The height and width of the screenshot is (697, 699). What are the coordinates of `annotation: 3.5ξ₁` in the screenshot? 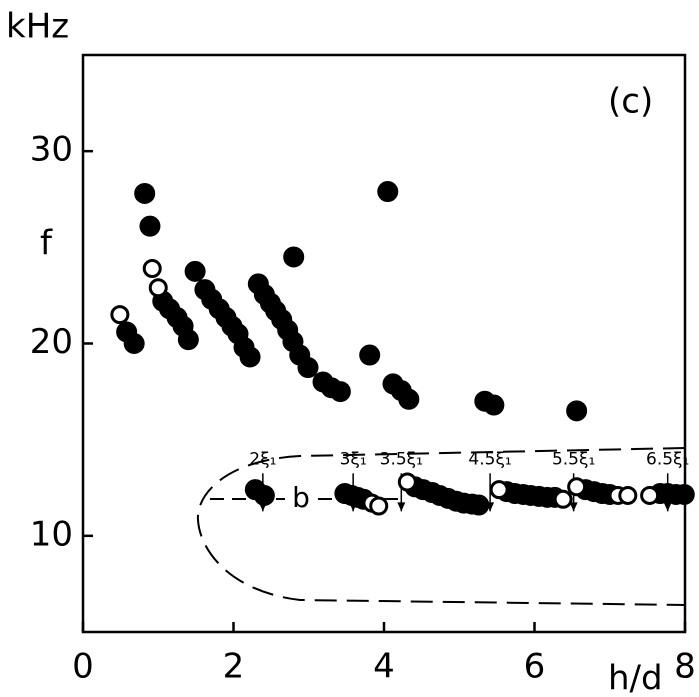 It's located at (401, 459).